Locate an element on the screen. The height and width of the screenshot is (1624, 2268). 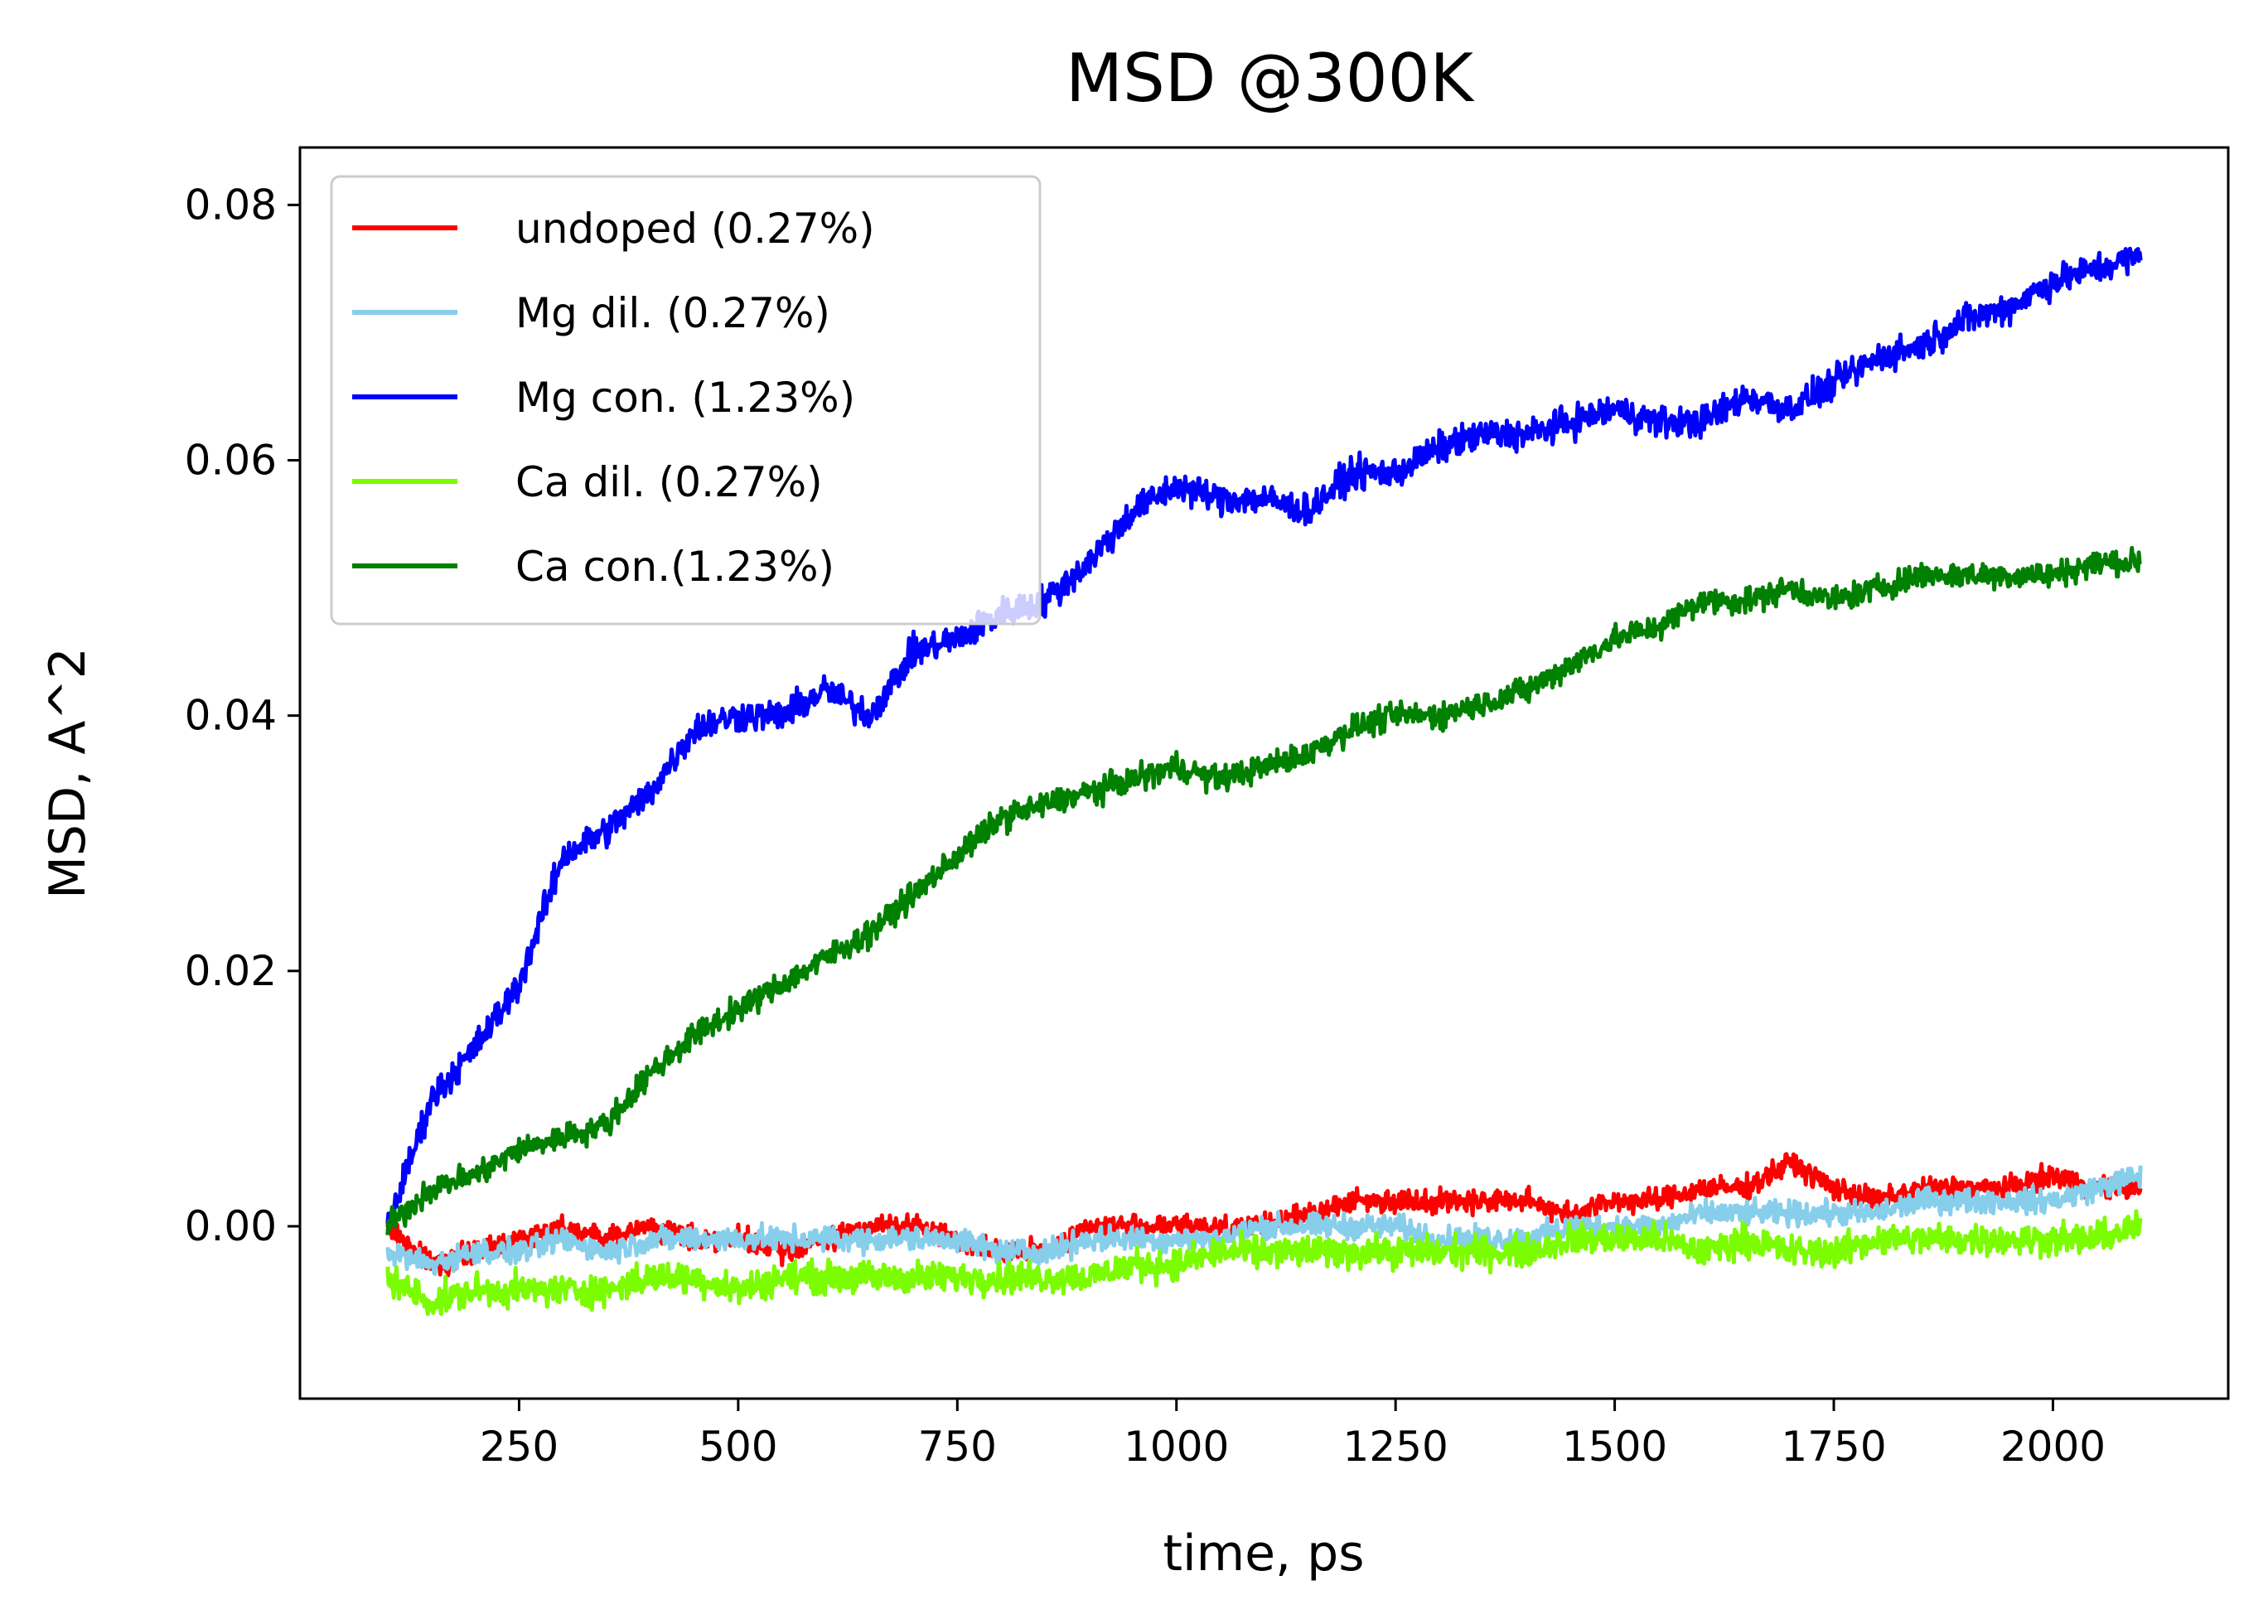
x-tick-label: 750 is located at coordinates (958, 1447).